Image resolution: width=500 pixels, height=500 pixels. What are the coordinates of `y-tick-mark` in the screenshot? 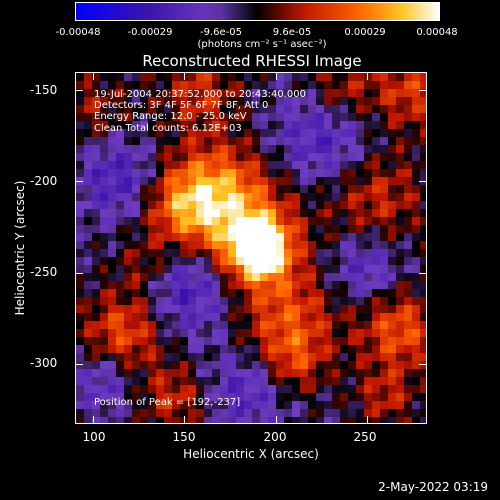 It's located at (423, 273).